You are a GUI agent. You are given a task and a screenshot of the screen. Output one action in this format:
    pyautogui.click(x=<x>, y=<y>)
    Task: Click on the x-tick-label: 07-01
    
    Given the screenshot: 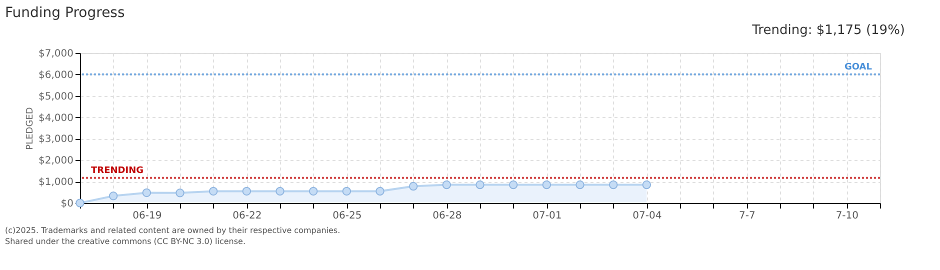 What is the action you would take?
    pyautogui.click(x=547, y=216)
    